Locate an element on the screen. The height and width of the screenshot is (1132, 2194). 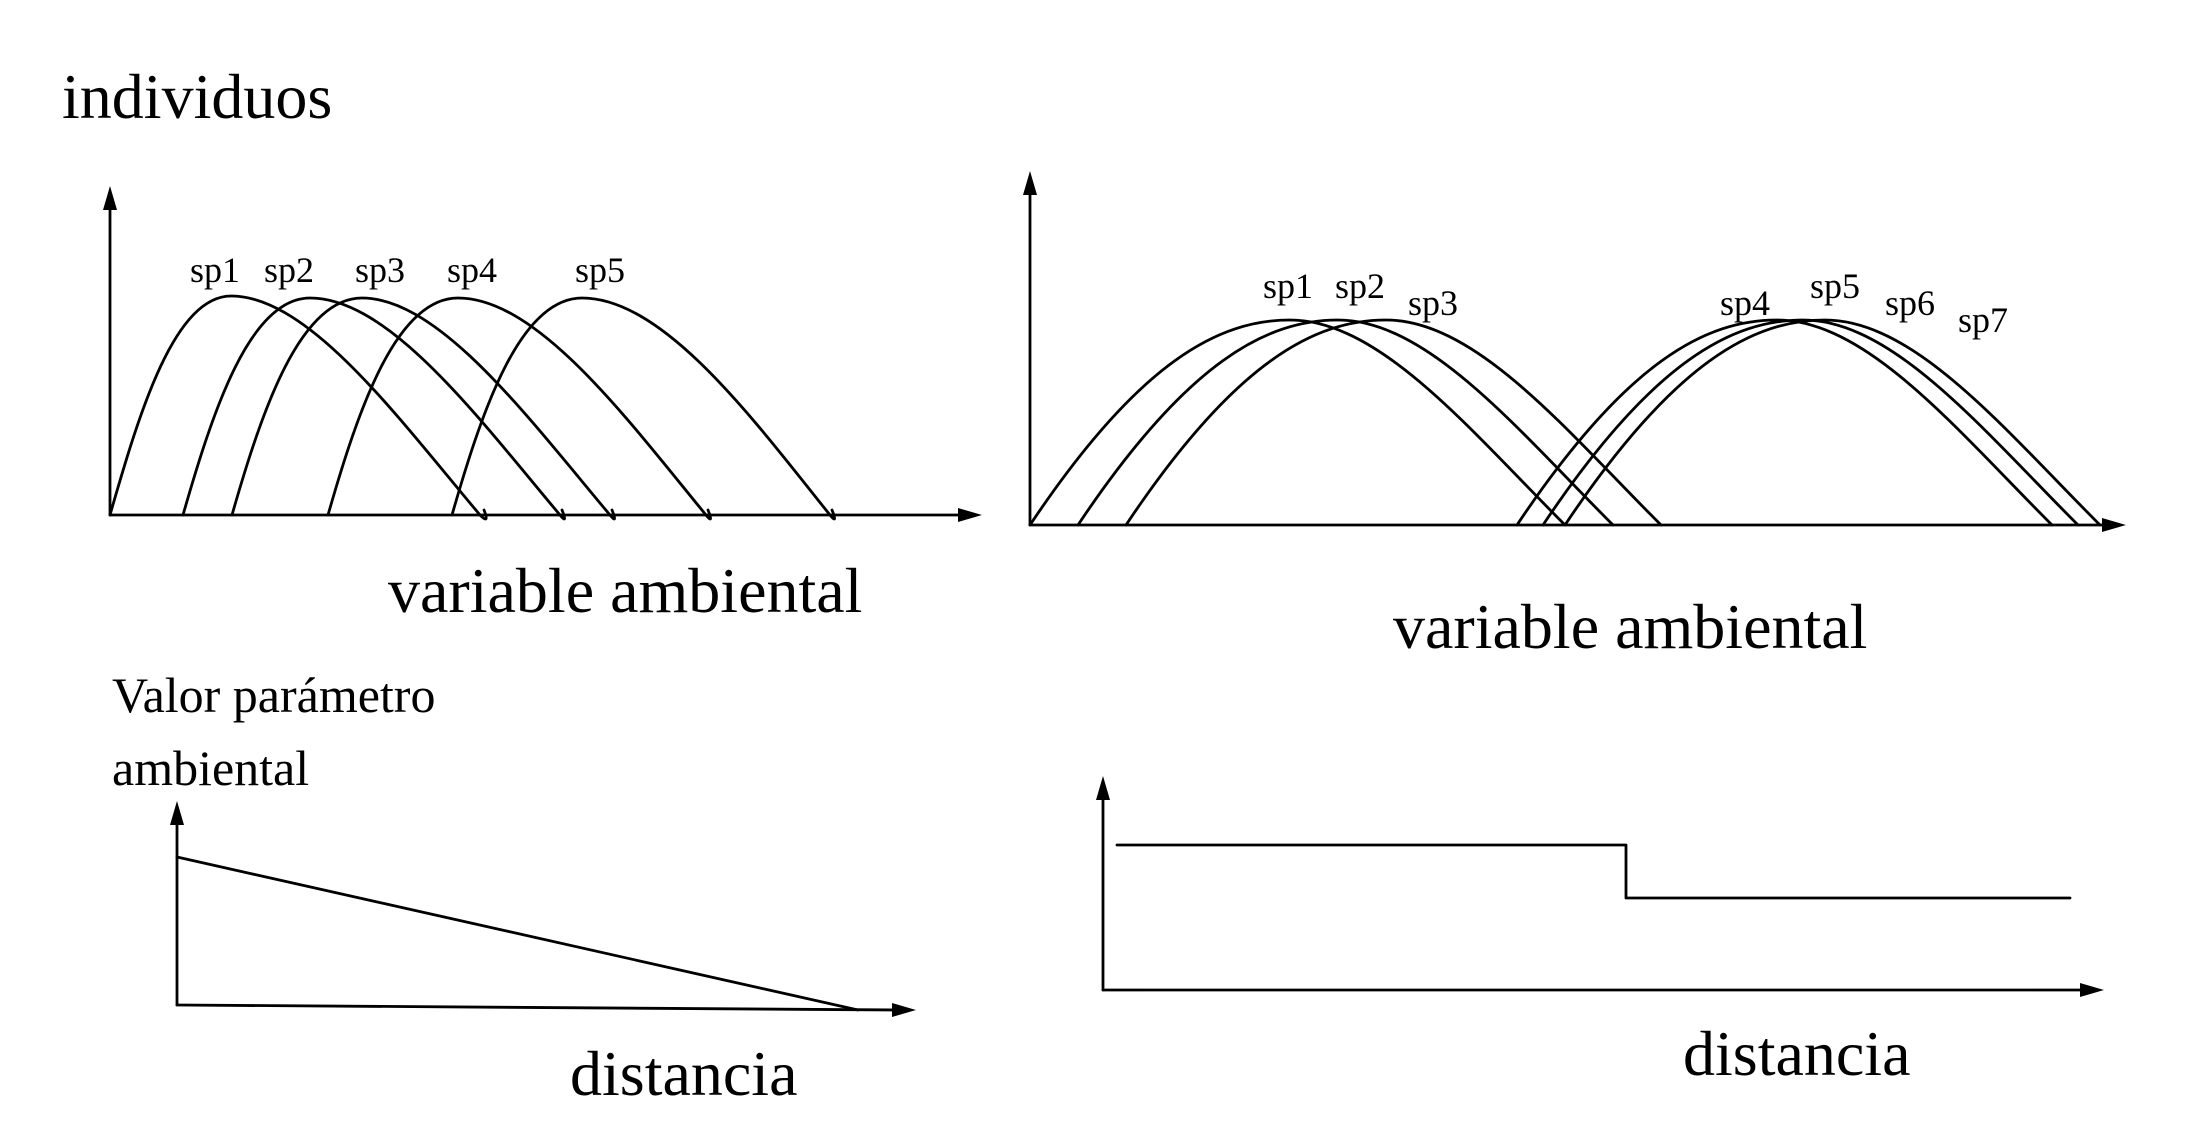
y-axis-label-line2: ambiental is located at coordinates (210, 768).